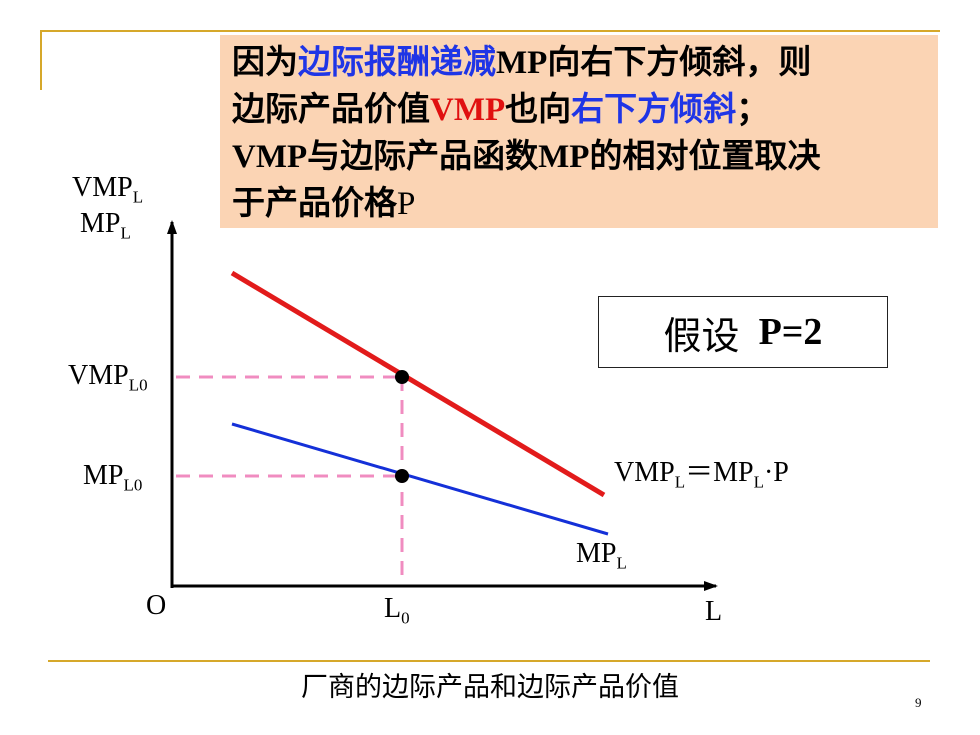 The image size is (980, 735). What do you see at coordinates (420, 479) in the screenshot?
I see `mp-curve` at bounding box center [420, 479].